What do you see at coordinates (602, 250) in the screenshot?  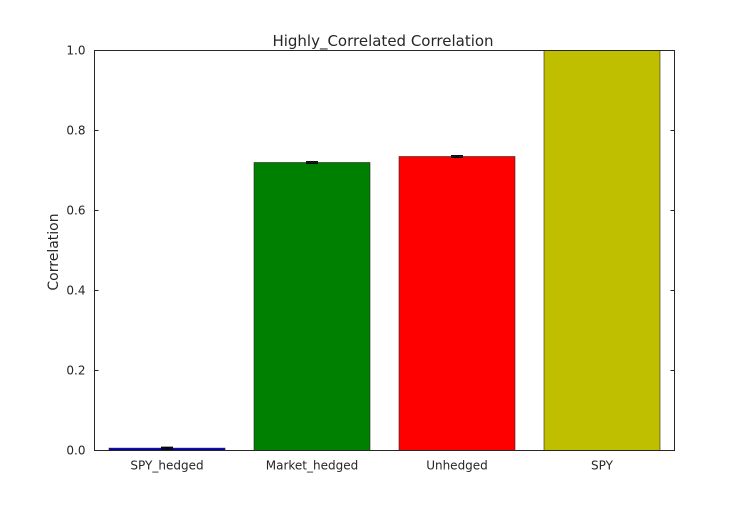 I see `bar-spy` at bounding box center [602, 250].